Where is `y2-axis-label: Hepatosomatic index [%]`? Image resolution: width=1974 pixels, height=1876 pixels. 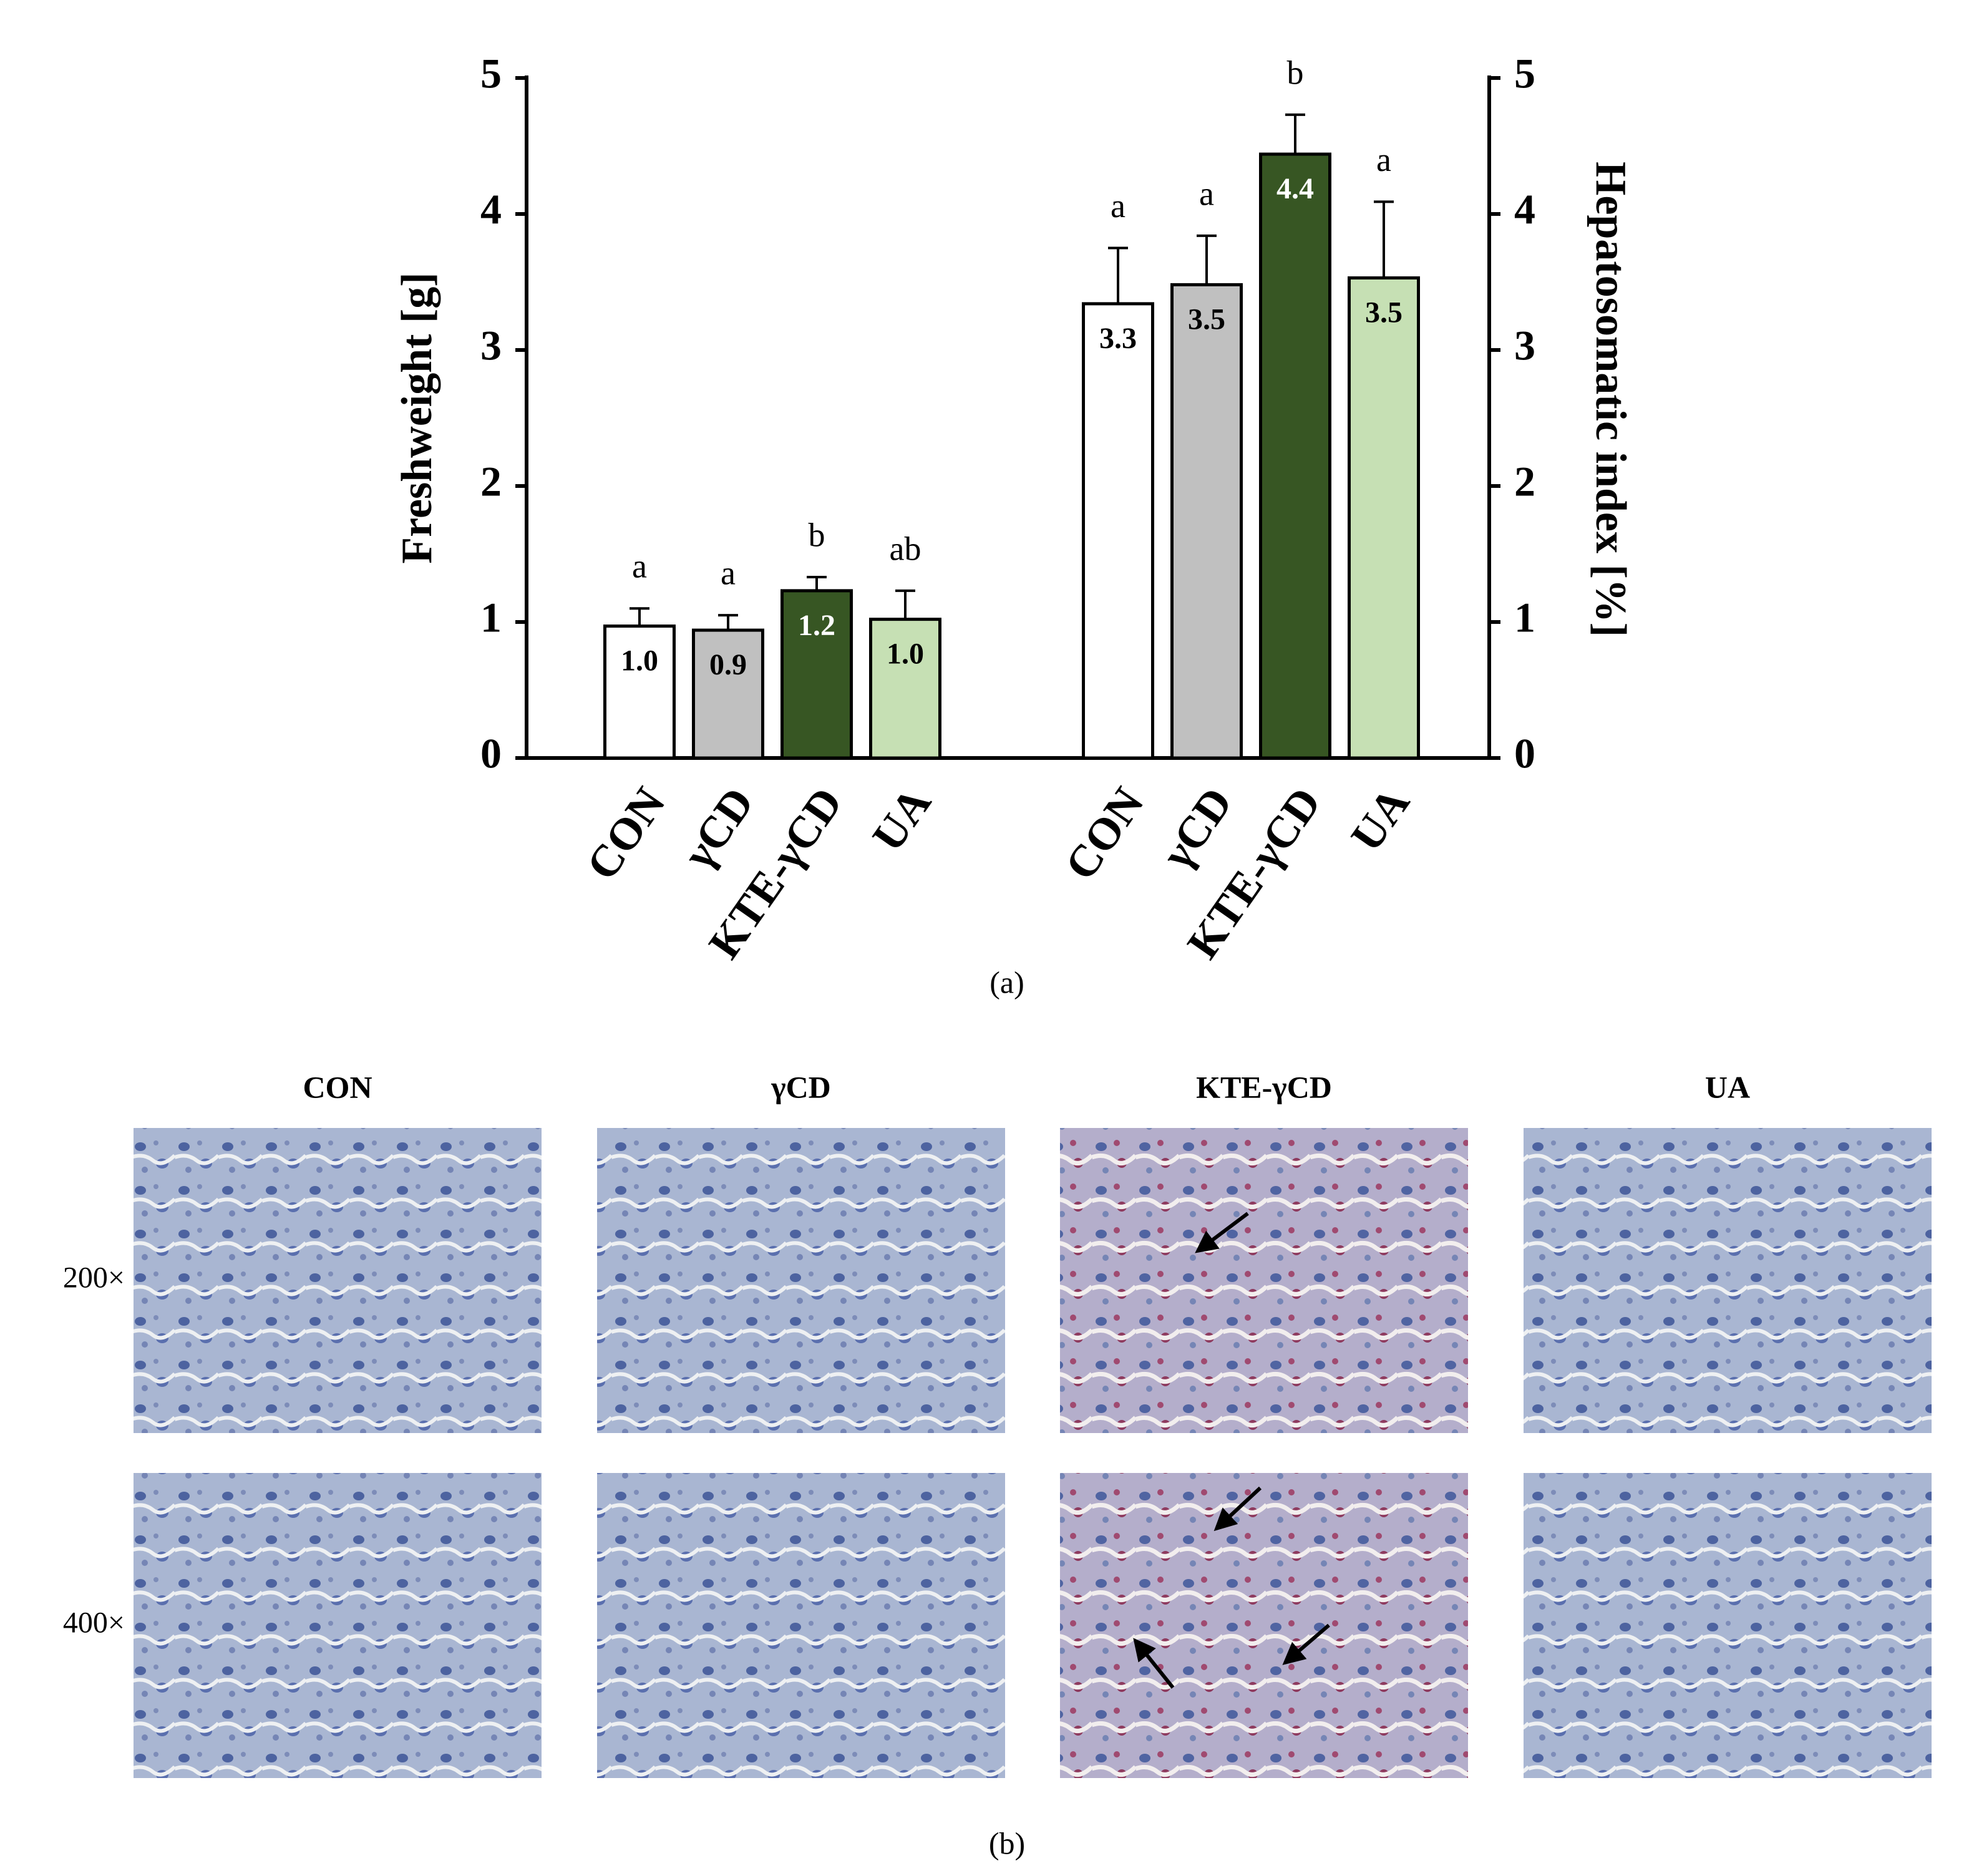
y2-axis-label: Hepatosomatic index [%] is located at coordinates (1611, 399).